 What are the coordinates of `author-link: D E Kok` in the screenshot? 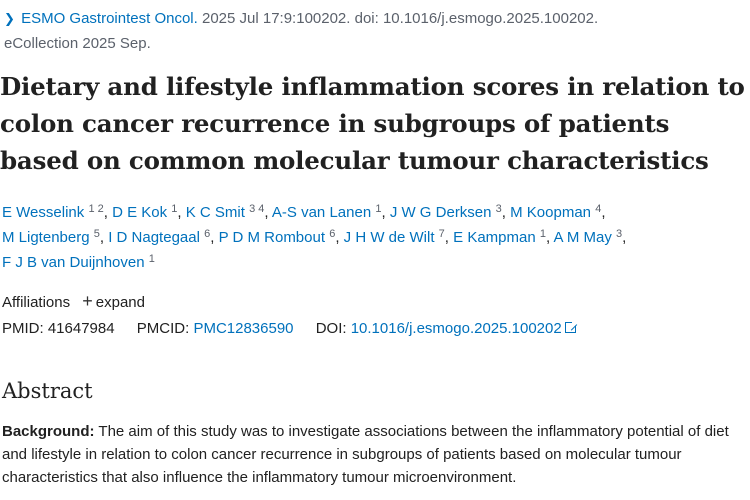 It's located at (140, 212).